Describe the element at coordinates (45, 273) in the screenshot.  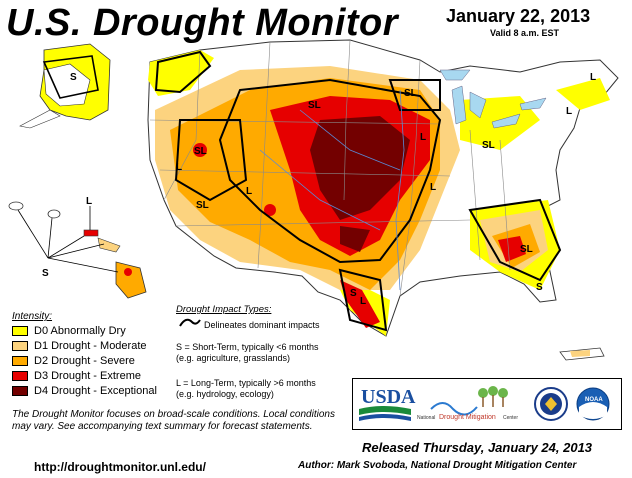
I see `hawaii-s-label: S` at that location.